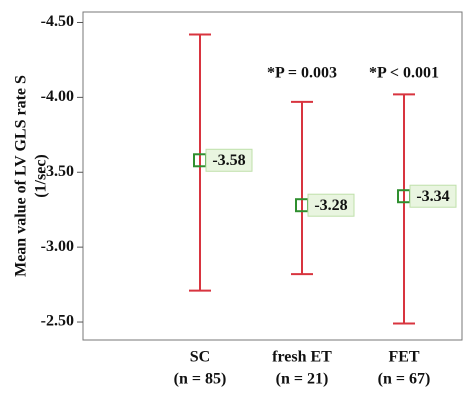  I want to click on annotation: *P = 0.003, so click(302, 73).